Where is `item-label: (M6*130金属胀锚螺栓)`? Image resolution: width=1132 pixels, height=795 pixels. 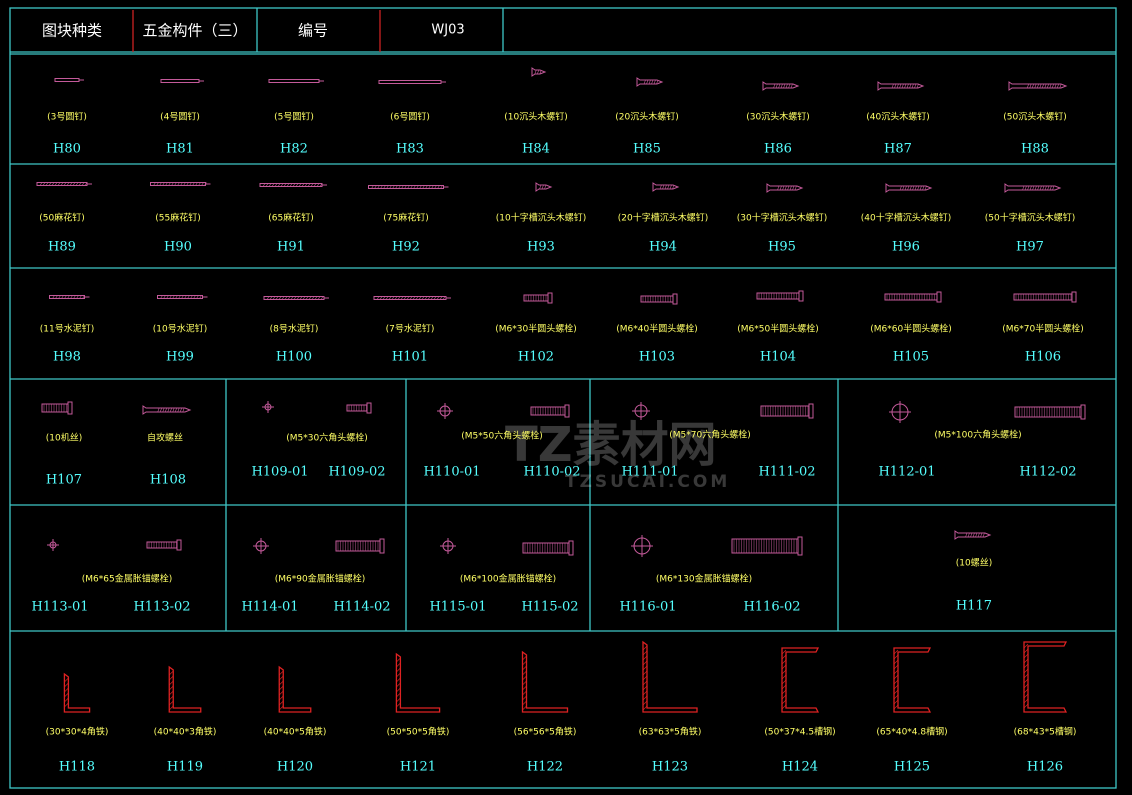
item-label: (M6*130金属胀锚螺栓) is located at coordinates (704, 579).